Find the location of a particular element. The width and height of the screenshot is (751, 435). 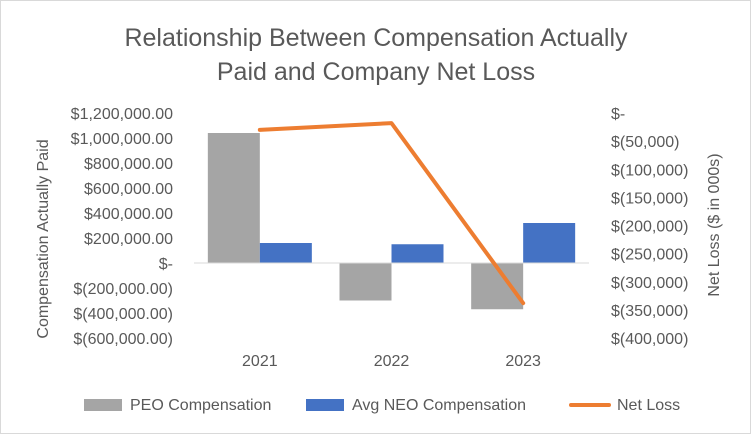

y-tick-label: $- is located at coordinates (166, 264).